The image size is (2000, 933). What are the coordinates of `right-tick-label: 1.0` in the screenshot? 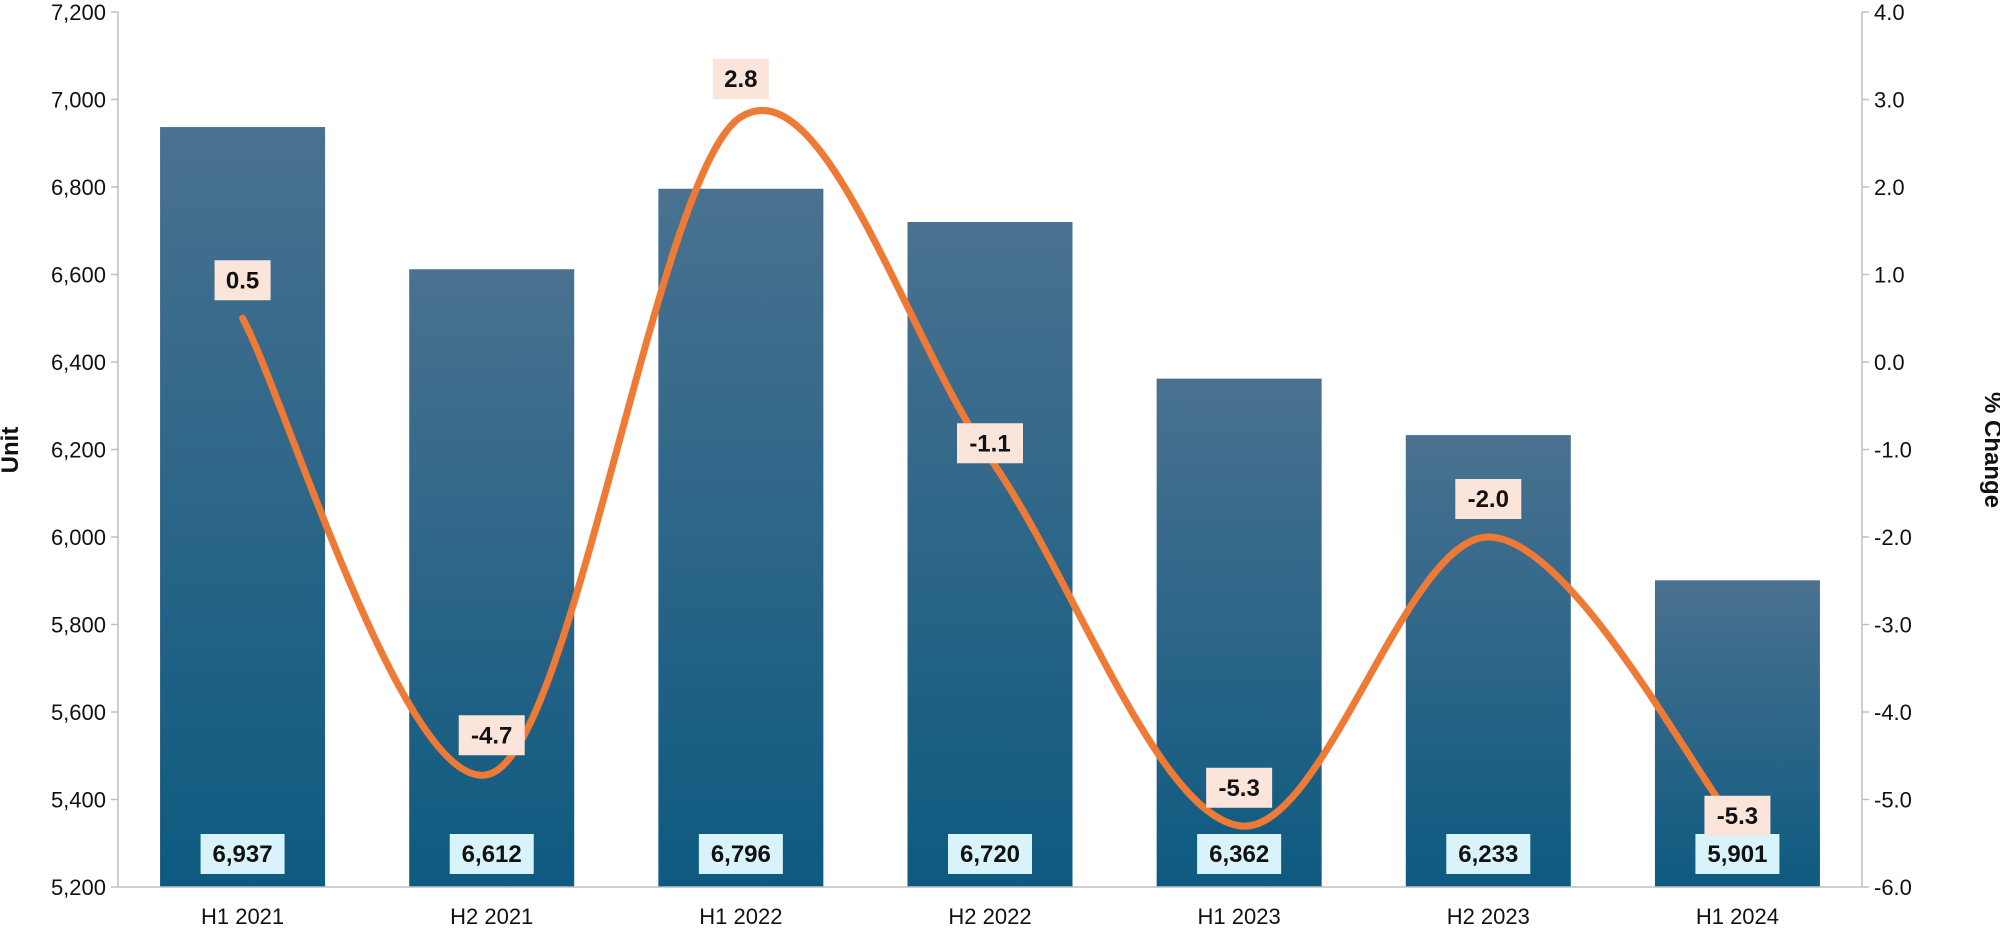 It's located at (1889, 275).